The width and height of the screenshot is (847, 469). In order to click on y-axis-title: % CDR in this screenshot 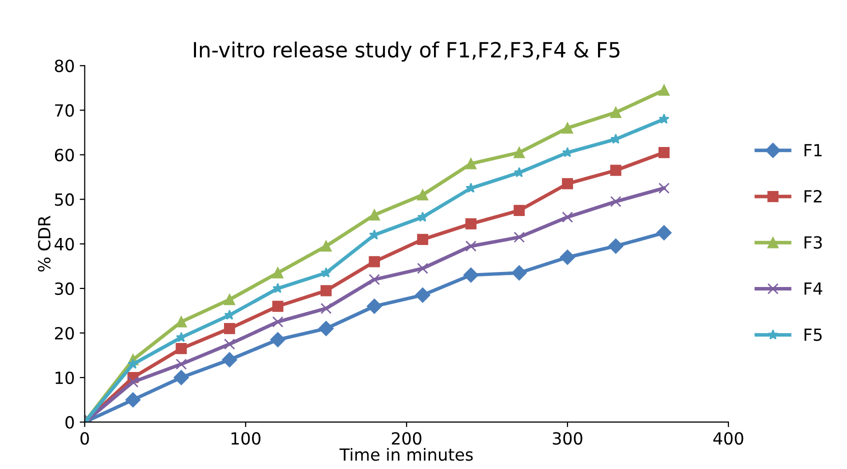, I will do `click(44, 244)`.